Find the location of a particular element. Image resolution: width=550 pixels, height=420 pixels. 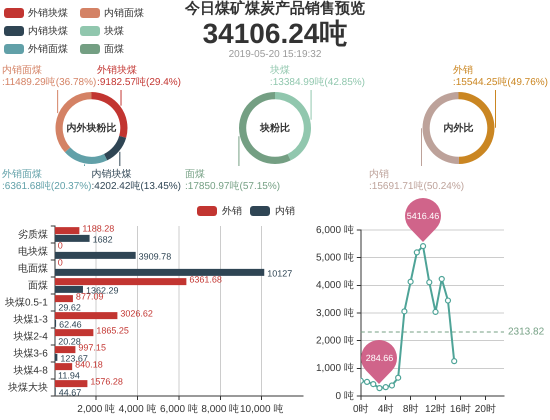

x-tick-label: 8时 is located at coordinates (410, 408).